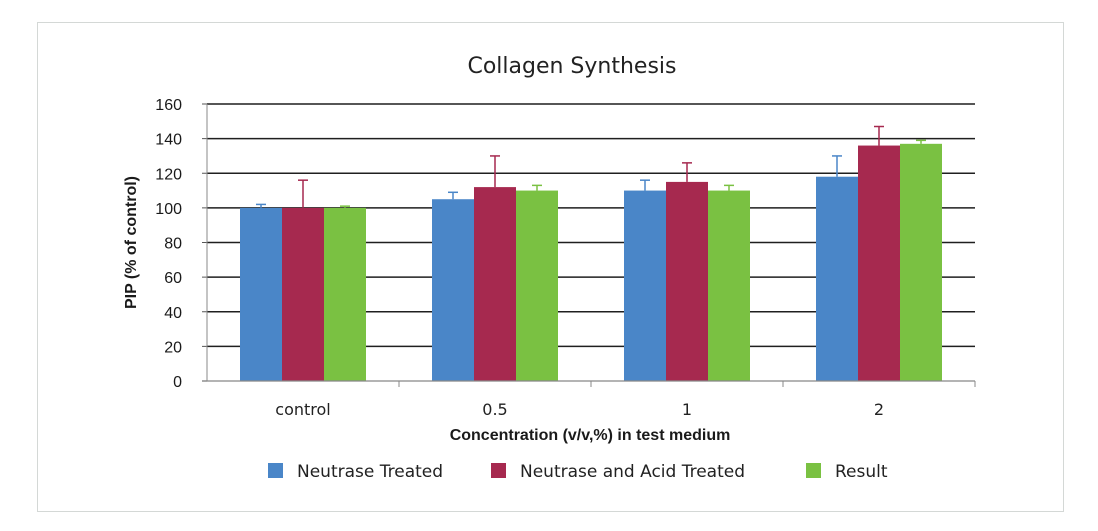  What do you see at coordinates (571, 66) in the screenshot?
I see `chart-title: Collagen Synthesis` at bounding box center [571, 66].